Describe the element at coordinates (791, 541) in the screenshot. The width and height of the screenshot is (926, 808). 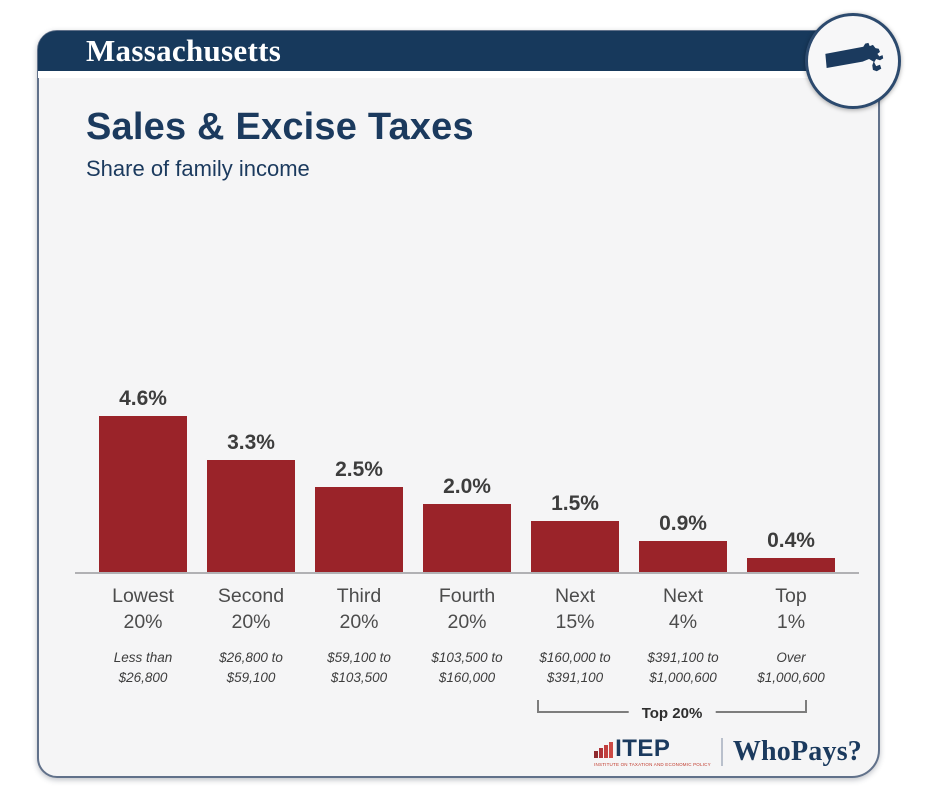
I see `bar-value-label: 0.4%` at that location.